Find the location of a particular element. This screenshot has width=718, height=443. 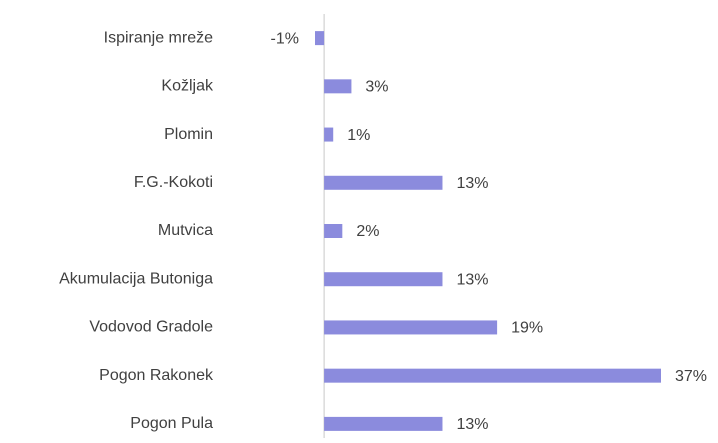

category-label: Pogon Pula is located at coordinates (171, 423).